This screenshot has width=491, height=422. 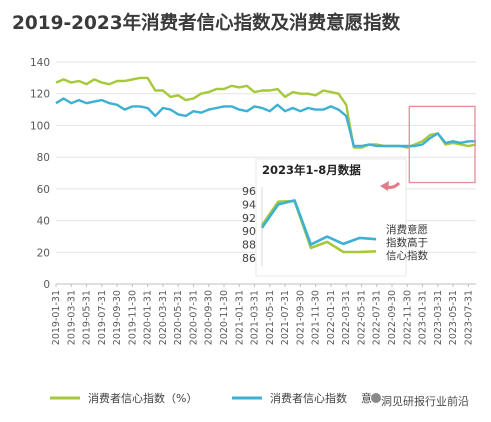 What do you see at coordinates (43, 253) in the screenshot?
I see `main-y-tick-label: 20` at bounding box center [43, 253].